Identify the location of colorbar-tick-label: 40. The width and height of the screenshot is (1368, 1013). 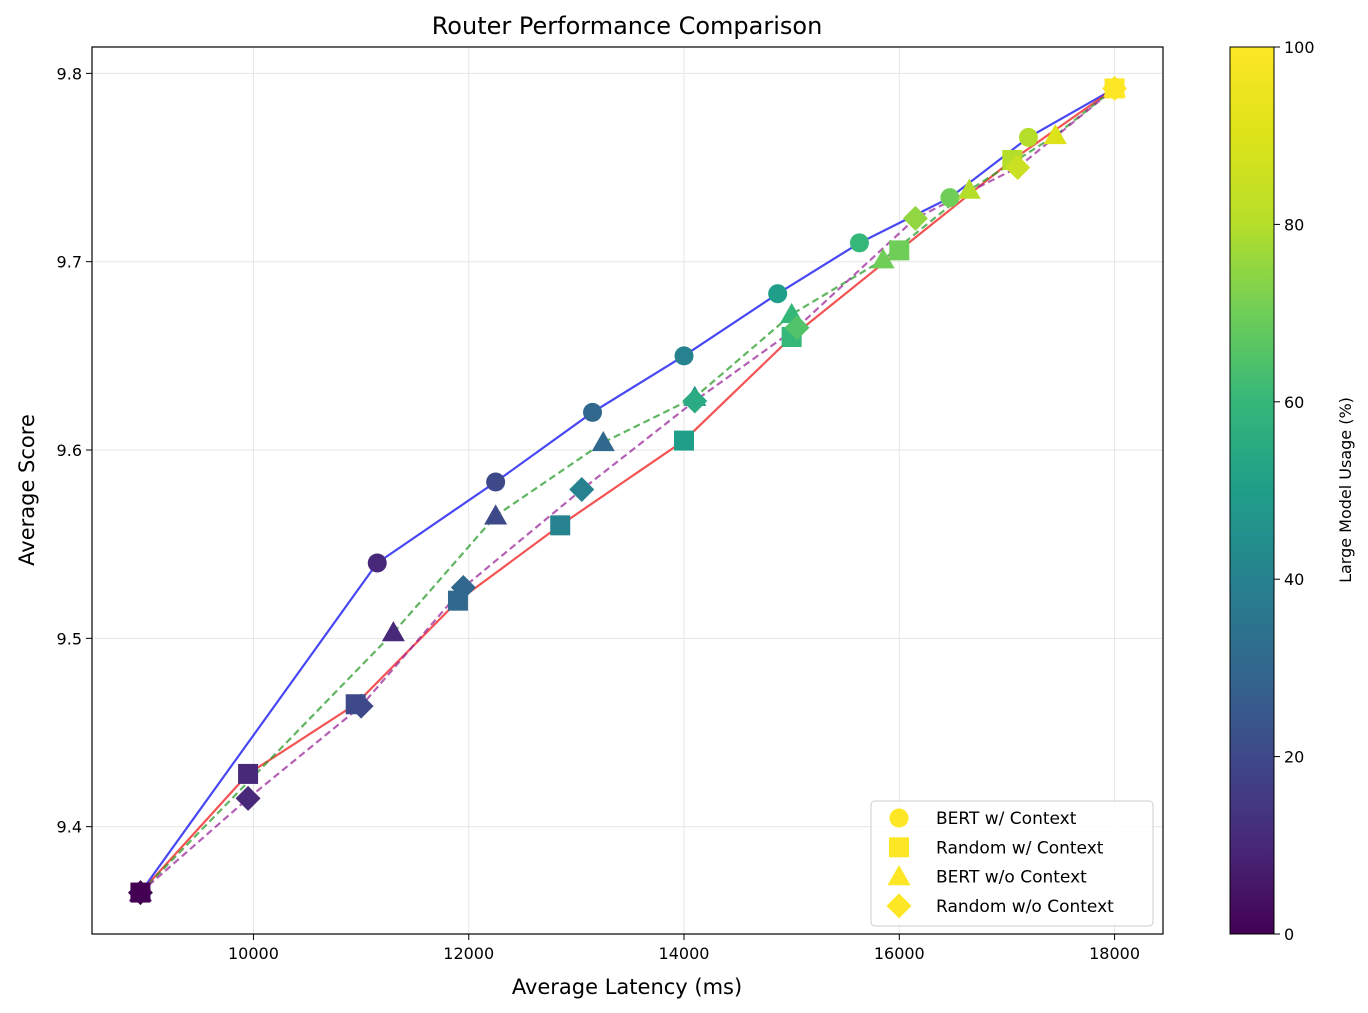
(1294, 579).